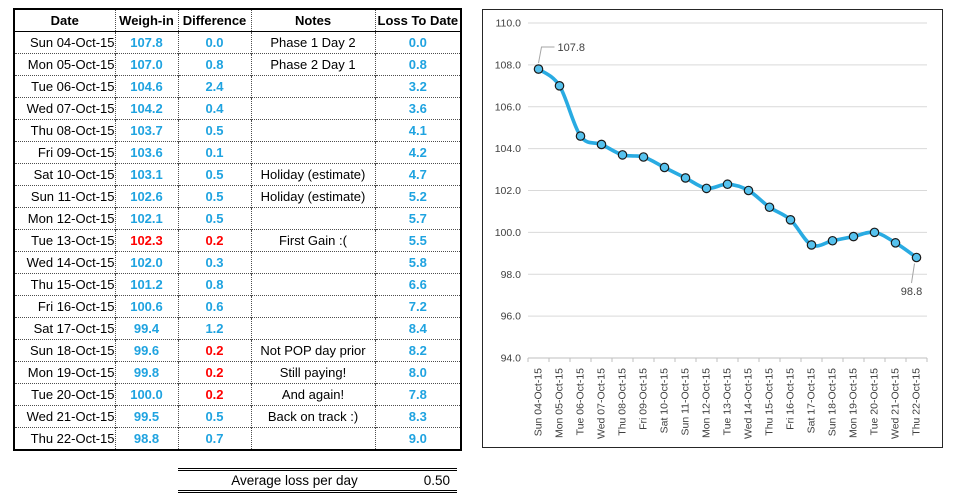 This screenshot has width=959, height=503. Describe the element at coordinates (64, 394) in the screenshot. I see `date-cell: Tue 20-Oct-15` at that location.